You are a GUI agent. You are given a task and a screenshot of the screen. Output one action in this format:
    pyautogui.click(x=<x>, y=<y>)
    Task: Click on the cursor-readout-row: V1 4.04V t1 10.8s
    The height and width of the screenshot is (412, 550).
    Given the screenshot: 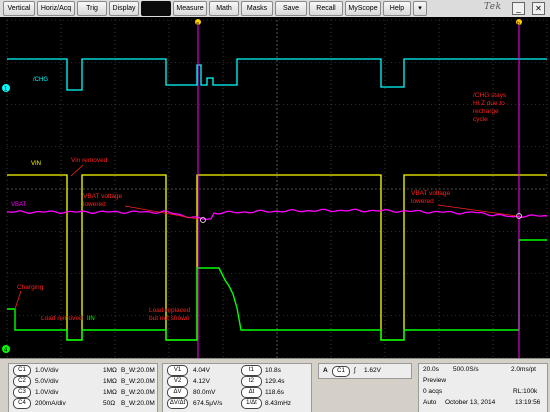 What is the action you would take?
    pyautogui.click(x=224, y=370)
    